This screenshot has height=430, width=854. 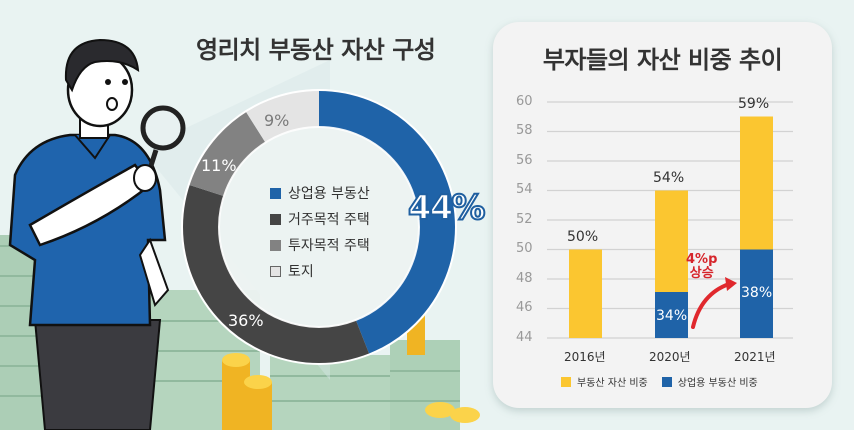 What do you see at coordinates (227, 154) in the screenshot?
I see `donut-segment-investment` at bounding box center [227, 154].